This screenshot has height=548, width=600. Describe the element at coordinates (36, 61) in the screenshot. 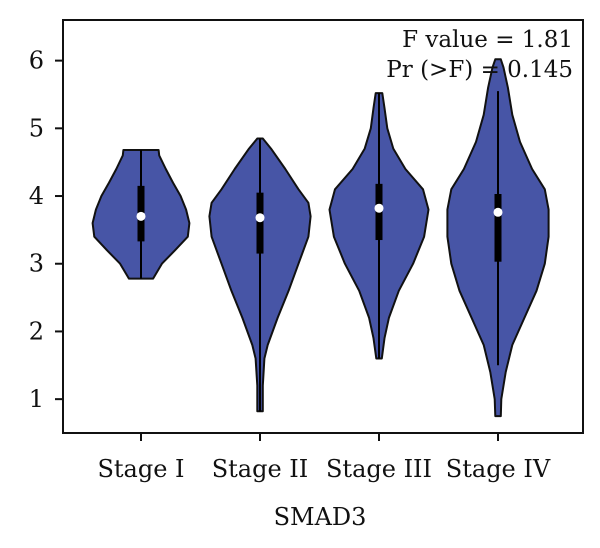

I see `y-tick-label-6: 6` at that location.